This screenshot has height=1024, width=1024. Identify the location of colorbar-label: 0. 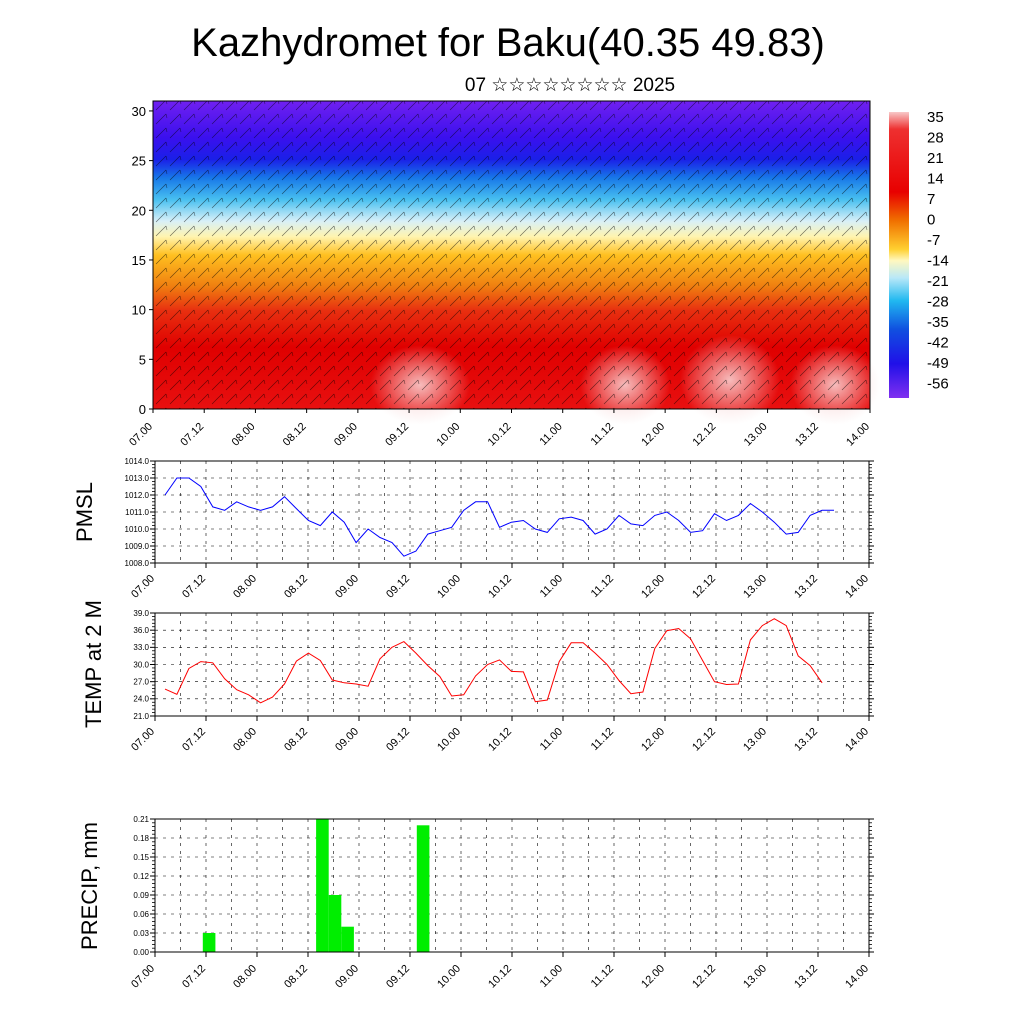
(931, 220).